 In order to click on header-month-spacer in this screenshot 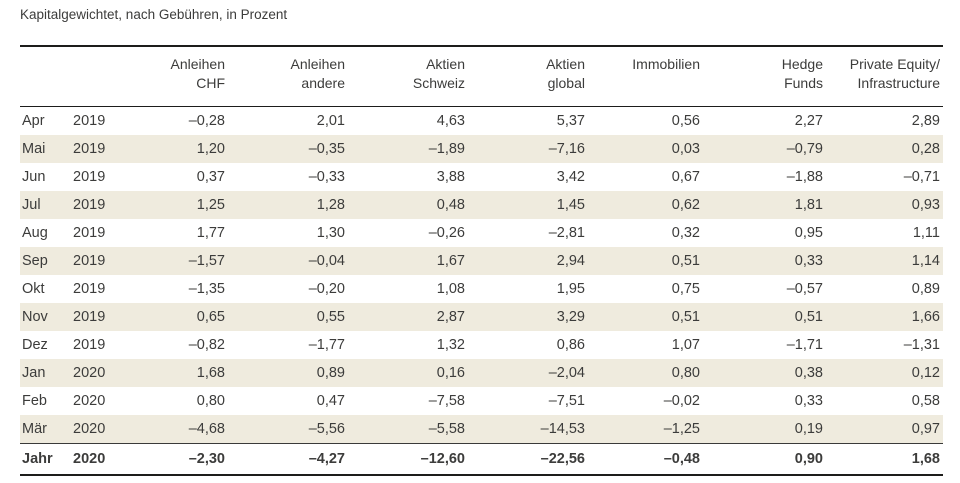, I will do `click(46, 76)`.